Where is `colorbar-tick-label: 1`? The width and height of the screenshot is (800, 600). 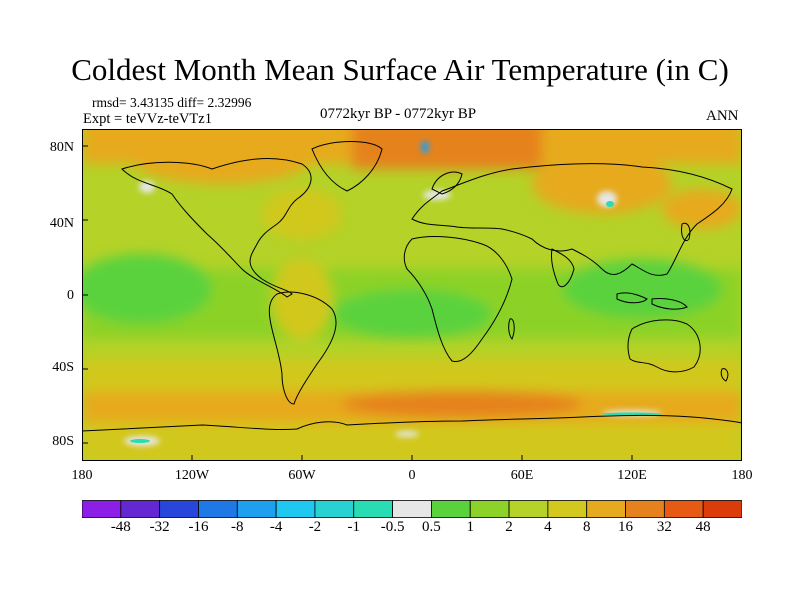 colorbar-tick-label: 1 is located at coordinates (470, 527).